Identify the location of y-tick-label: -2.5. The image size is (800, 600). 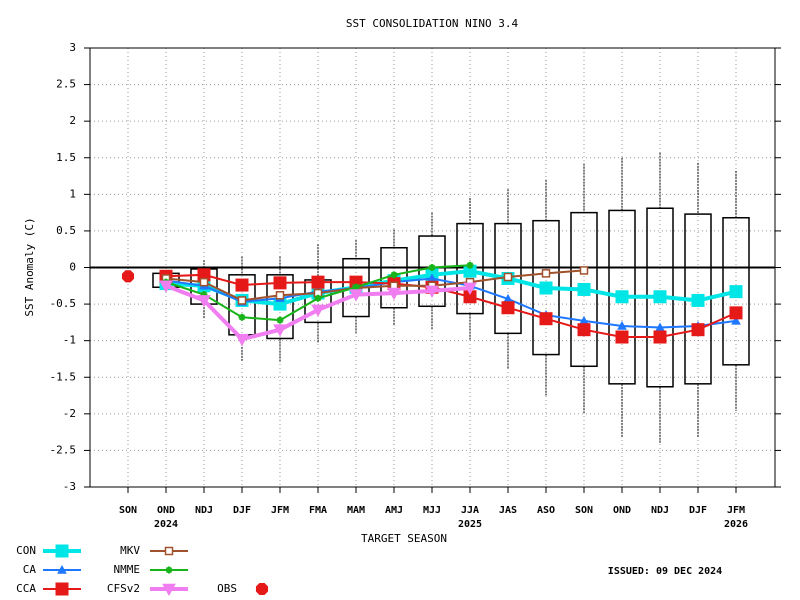
(63, 449).